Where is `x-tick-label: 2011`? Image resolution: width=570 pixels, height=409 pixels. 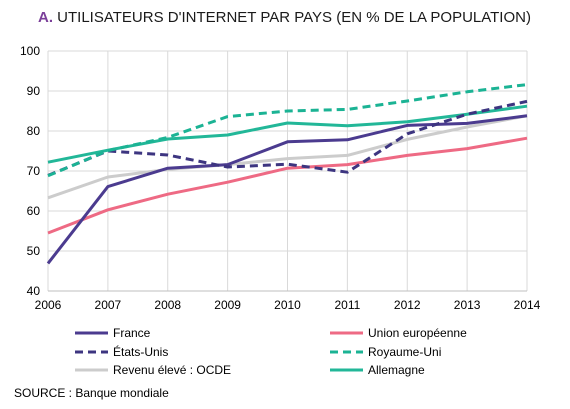 x-tick-label: 2011 is located at coordinates (347, 305).